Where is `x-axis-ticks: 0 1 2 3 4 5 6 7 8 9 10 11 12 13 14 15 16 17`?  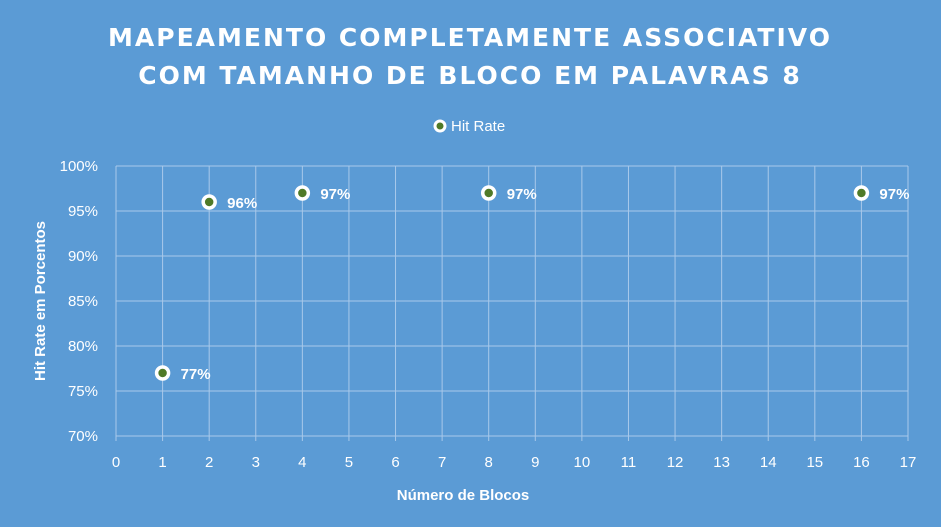 x-axis-ticks: 0 1 2 3 4 5 6 7 8 9 10 11 12 13 14 15 16 17 is located at coordinates (514, 462).